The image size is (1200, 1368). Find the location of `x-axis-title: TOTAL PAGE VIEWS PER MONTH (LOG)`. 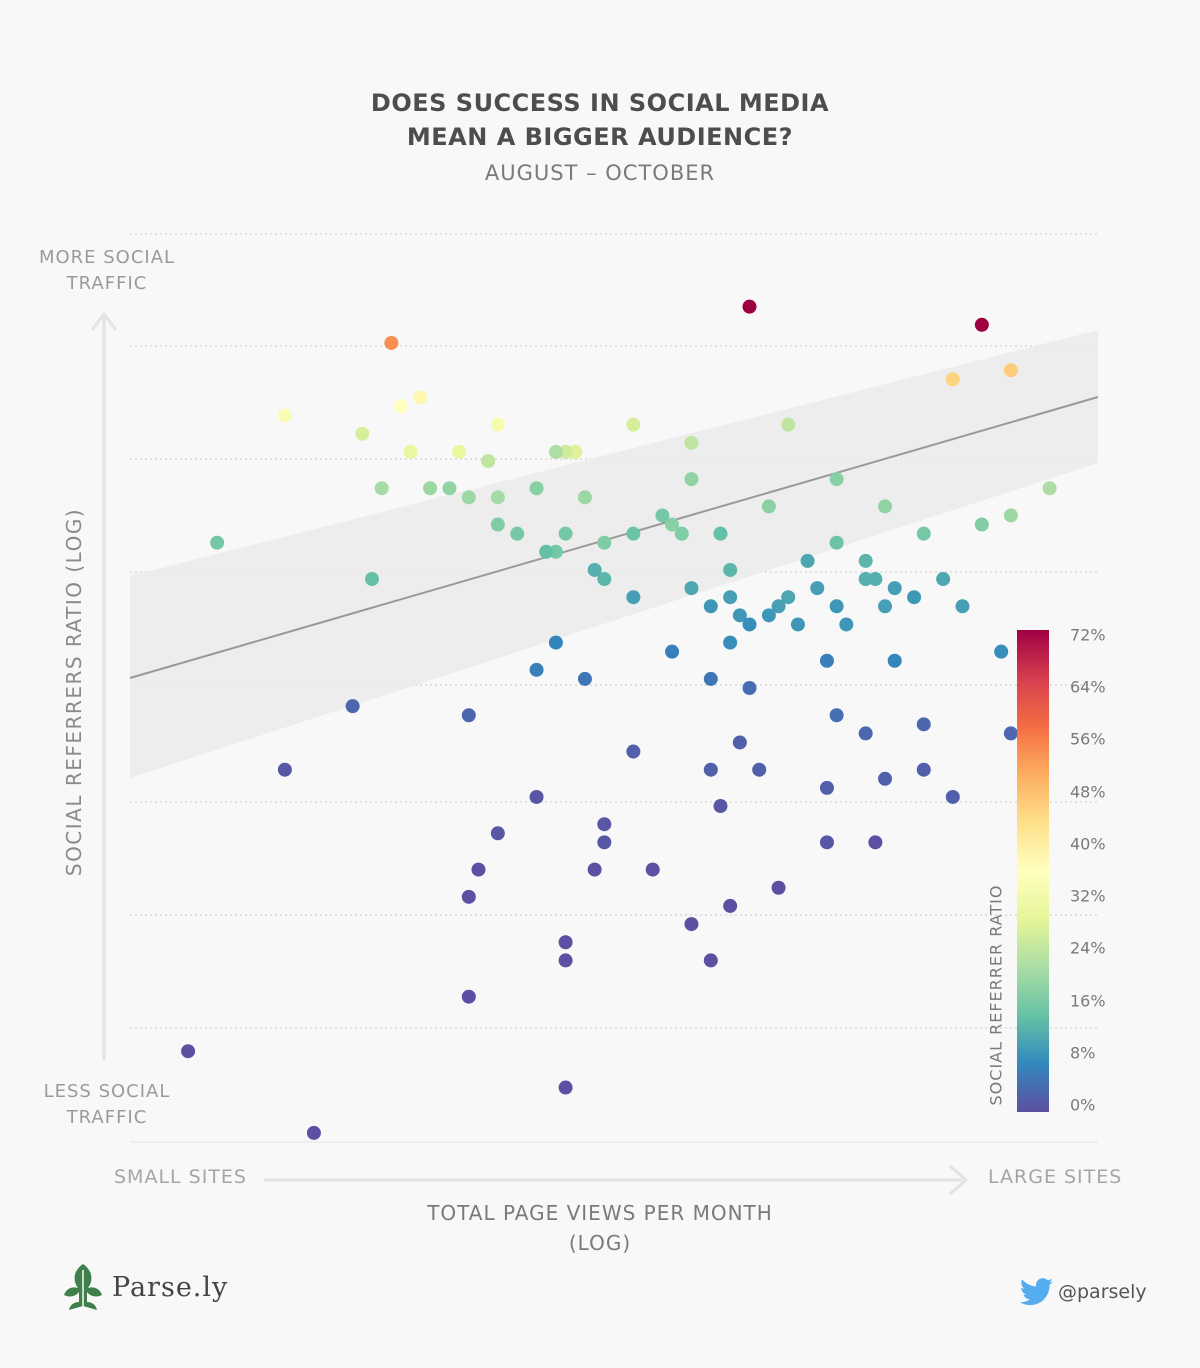

x-axis-title: TOTAL PAGE VIEWS PER MONTH (LOG) is located at coordinates (600, 1228).